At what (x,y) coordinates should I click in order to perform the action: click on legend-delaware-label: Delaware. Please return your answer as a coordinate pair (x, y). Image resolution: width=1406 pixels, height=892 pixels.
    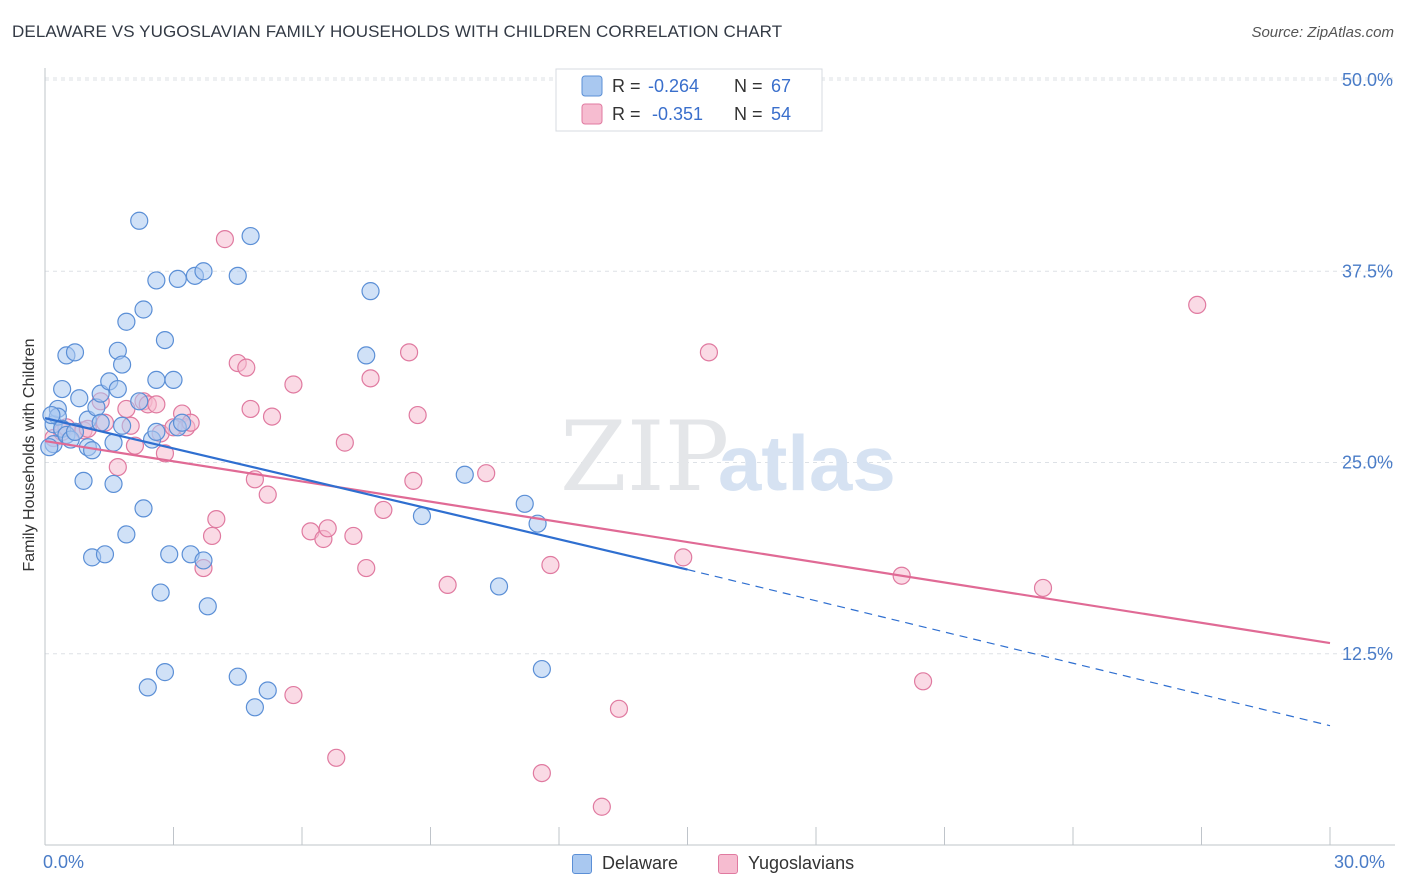
    Looking at the image, I should click on (640, 863).